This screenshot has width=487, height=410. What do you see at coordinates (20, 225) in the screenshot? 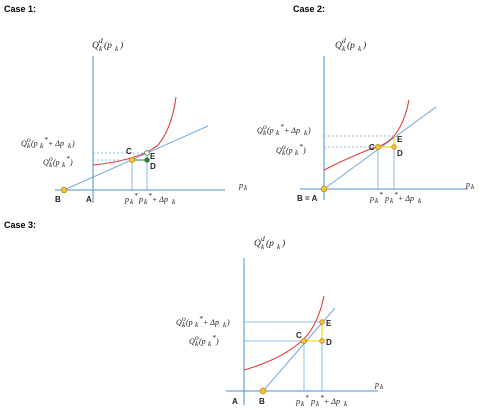
I see `case-3-title: Case 3:` at bounding box center [20, 225].